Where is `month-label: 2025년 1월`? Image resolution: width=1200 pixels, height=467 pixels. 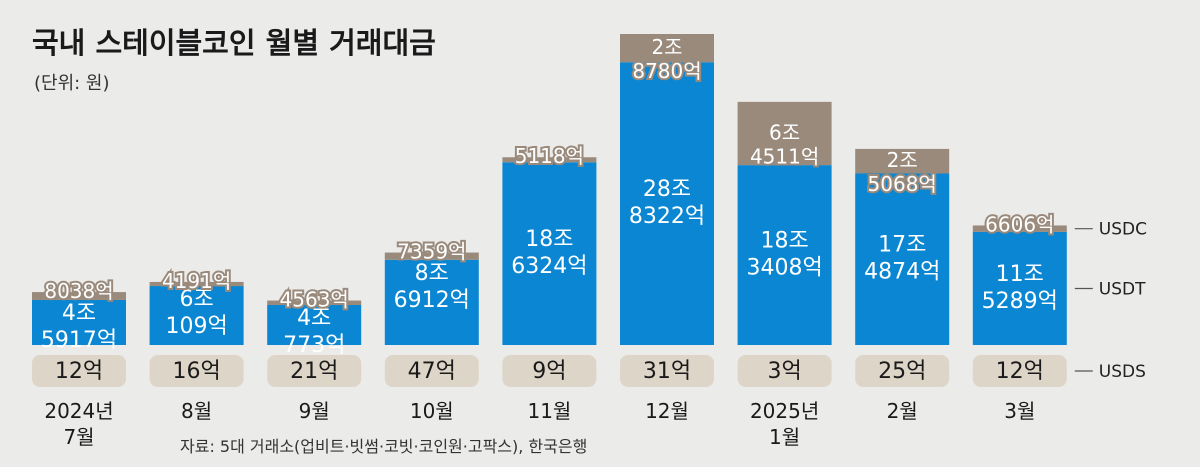
month-label: 2025년 1월 is located at coordinates (784, 424).